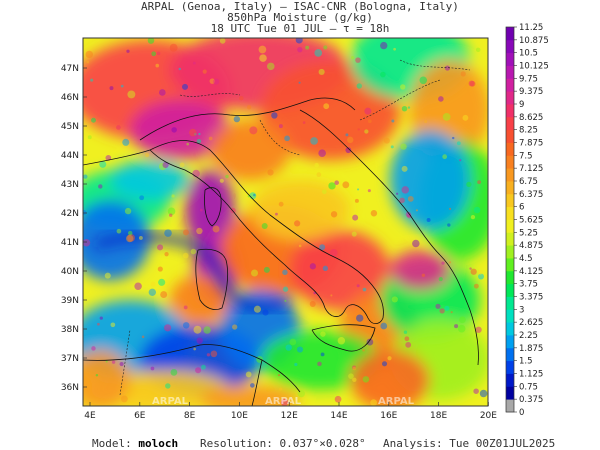 Image resolution: width=600 pixels, height=450 pixels. What do you see at coordinates (531, 118) in the screenshot?
I see `colorbar-label: 8.625` at bounding box center [531, 118].